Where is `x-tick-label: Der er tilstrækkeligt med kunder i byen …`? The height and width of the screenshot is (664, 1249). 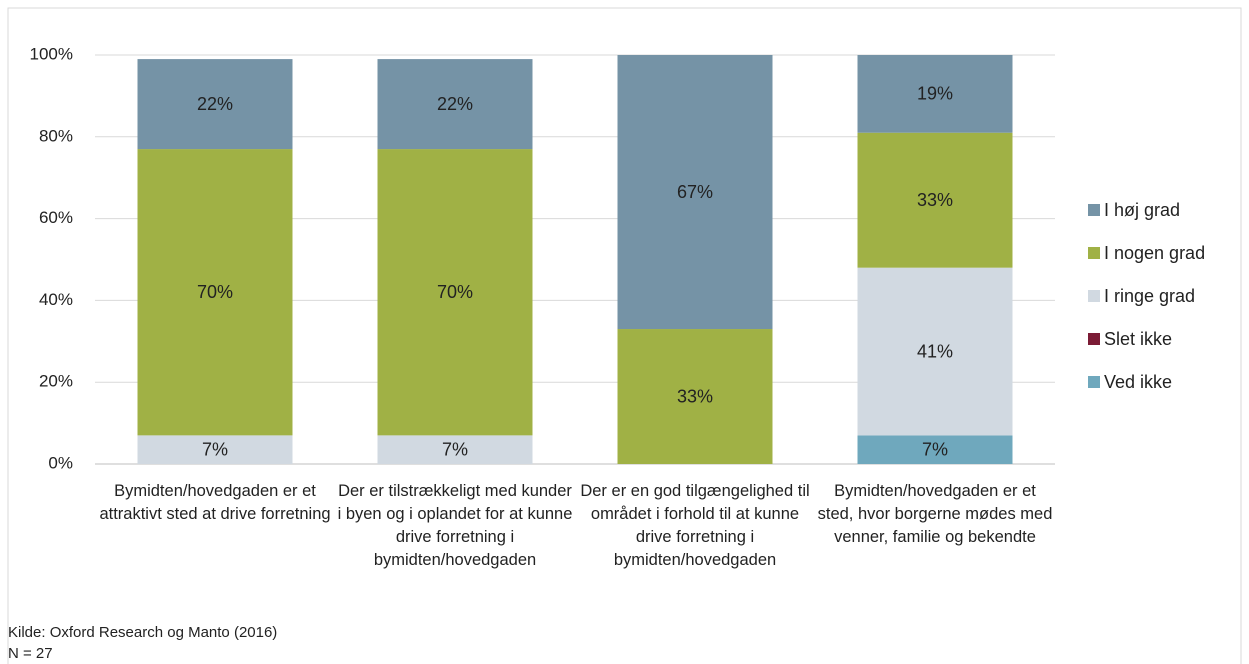 x-tick-label: Der er tilstrækkeligt med kunder i byen … is located at coordinates (455, 525).